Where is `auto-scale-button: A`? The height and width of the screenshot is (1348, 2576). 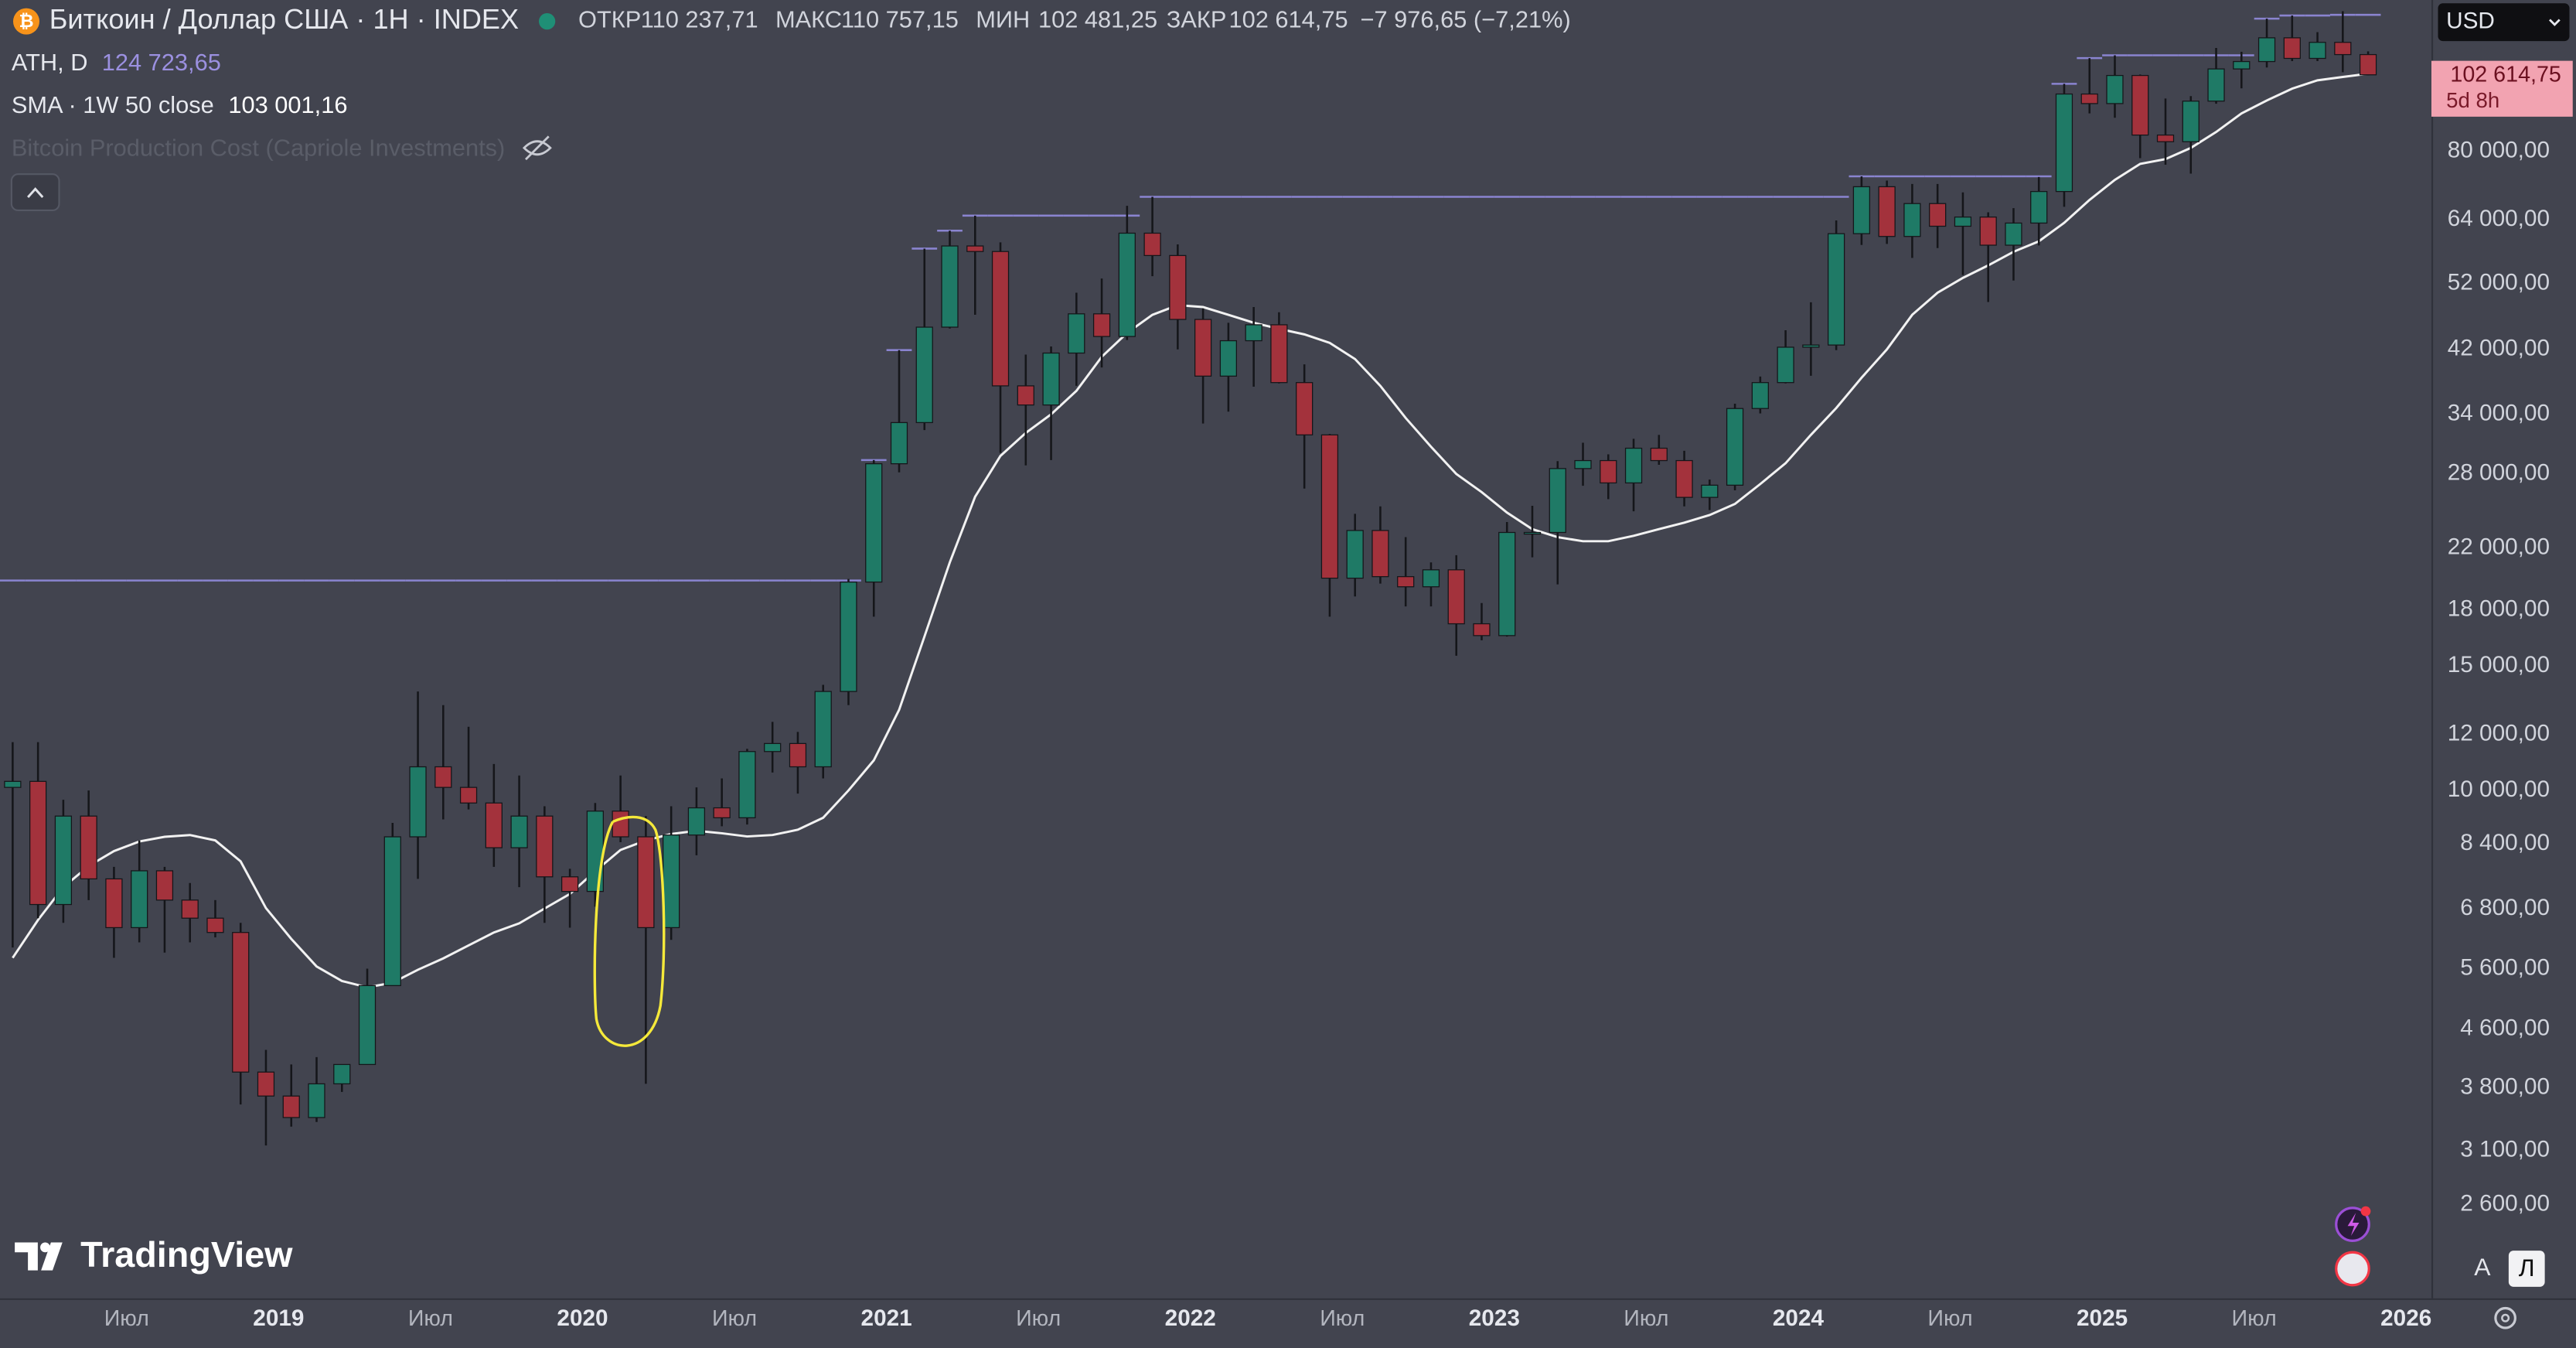
auto-scale-button: A is located at coordinates (2482, 1267).